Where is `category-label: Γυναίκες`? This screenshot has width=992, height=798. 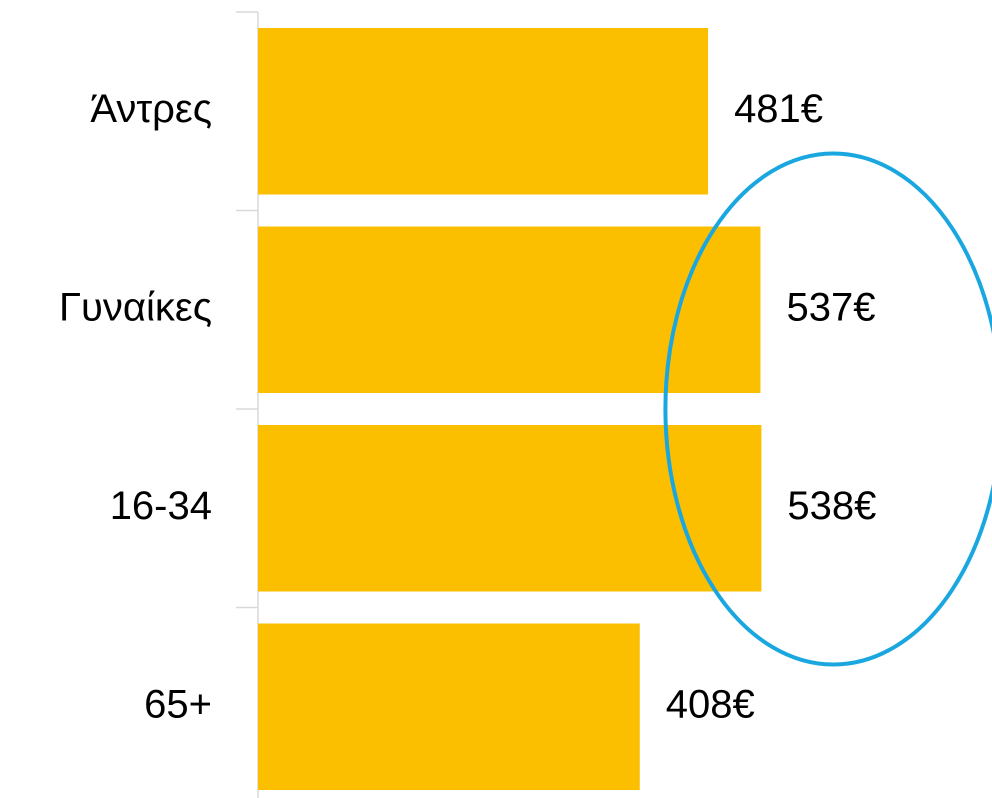 category-label: Γυναίκες is located at coordinates (135, 307).